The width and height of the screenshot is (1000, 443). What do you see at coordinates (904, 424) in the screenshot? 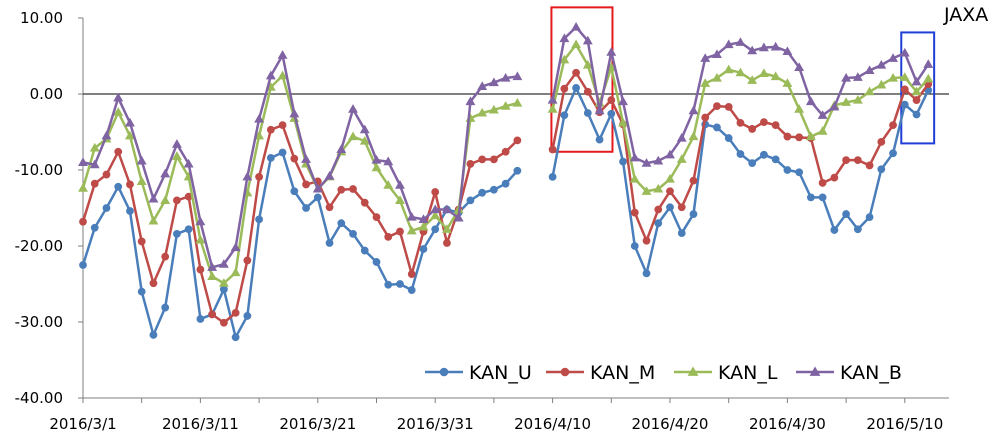
I see `x-tick-label: 2016/5/10` at bounding box center [904, 424].